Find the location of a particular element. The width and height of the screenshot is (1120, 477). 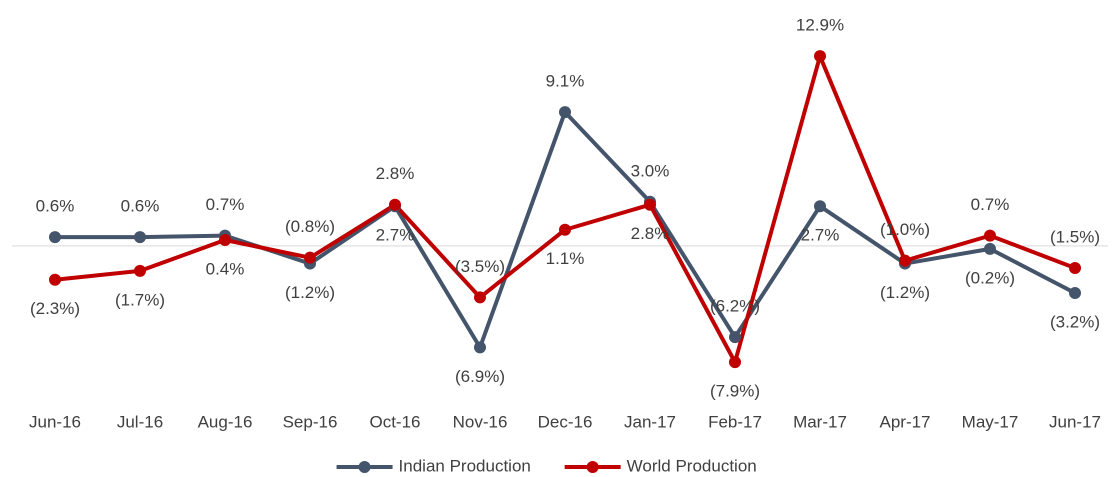

x-tick-label: Oct-16 is located at coordinates (394, 421).